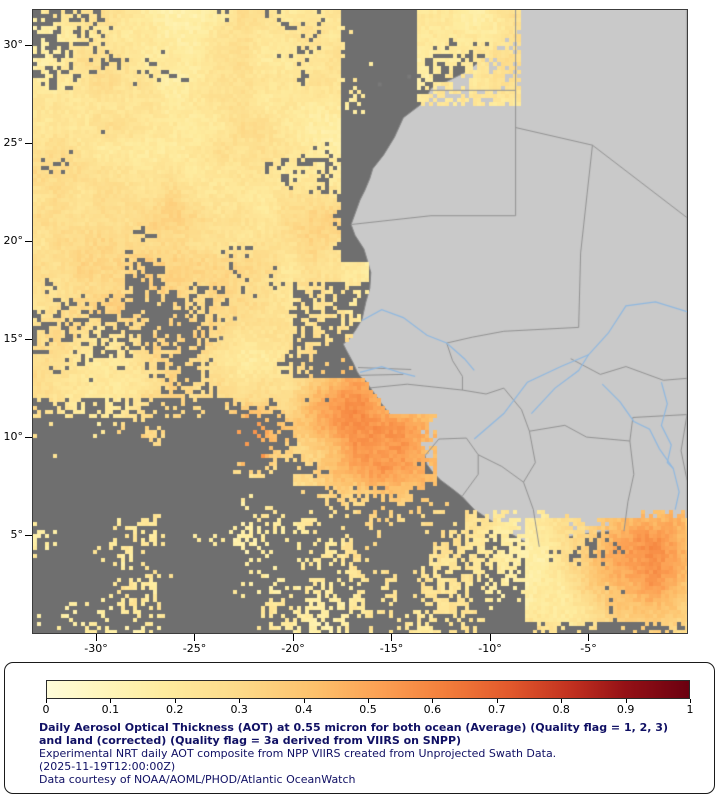 This screenshot has height=800, width=720. What do you see at coordinates (17, 535) in the screenshot?
I see `lat-tick-label: 5°` at bounding box center [17, 535].